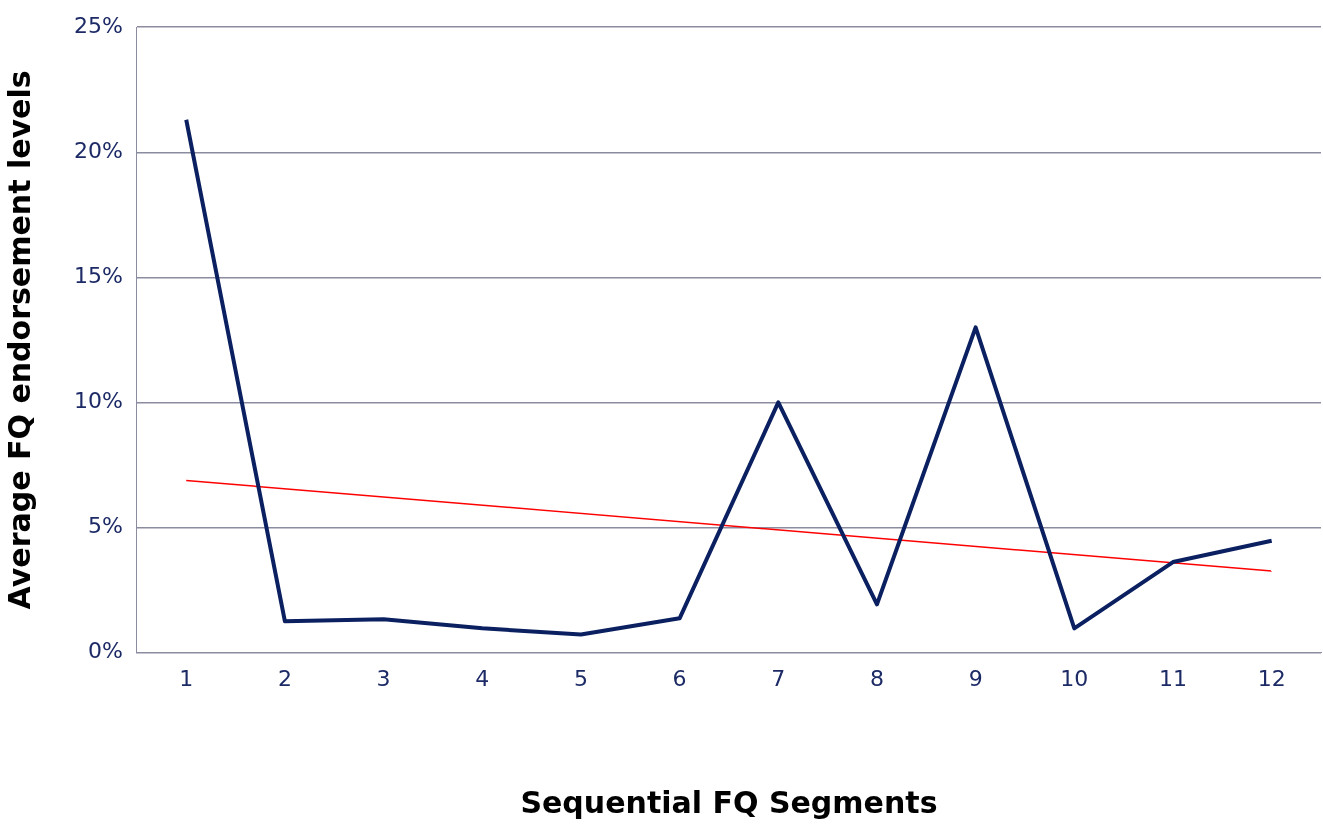  Describe the element at coordinates (876, 678) in the screenshot. I see `x-tick-label: 8` at that location.